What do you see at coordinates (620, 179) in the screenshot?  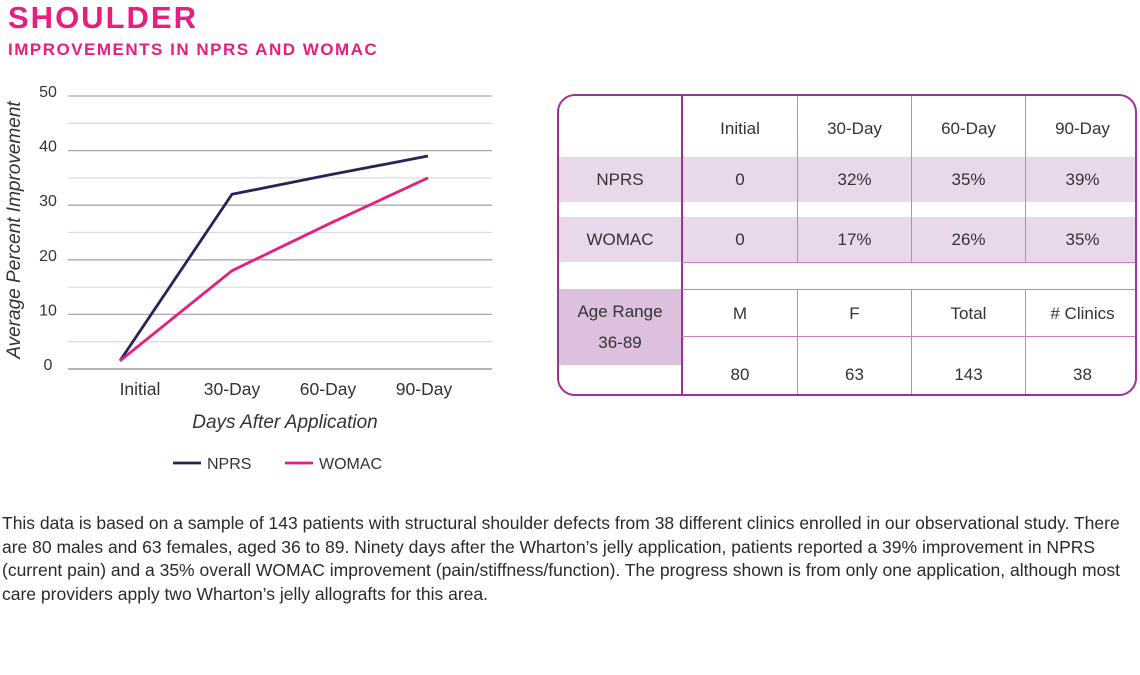 I see `row-label: NPRS` at bounding box center [620, 179].